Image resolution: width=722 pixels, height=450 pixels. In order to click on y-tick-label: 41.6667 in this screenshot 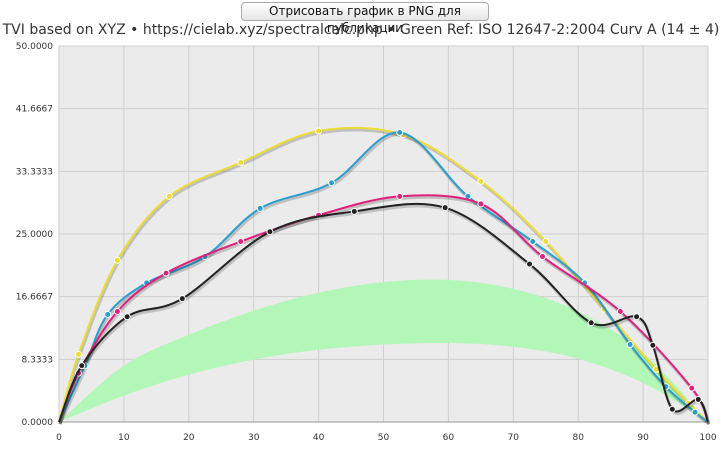, I will do `click(34, 110)`.